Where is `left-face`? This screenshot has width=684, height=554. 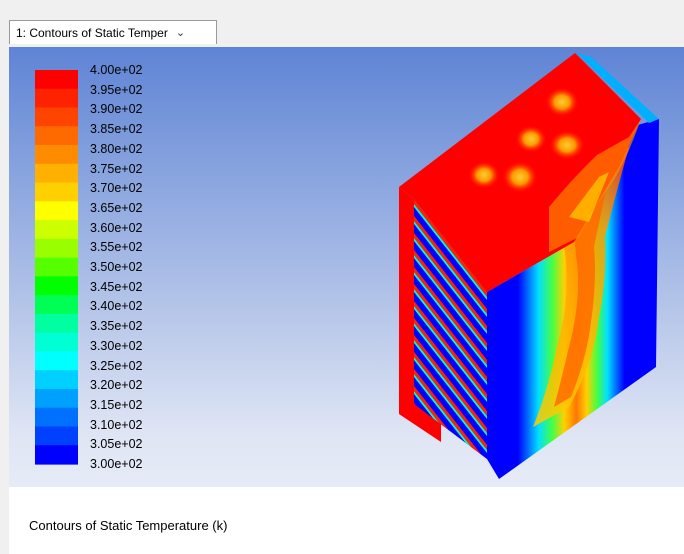 left-face is located at coordinates (420, 314).